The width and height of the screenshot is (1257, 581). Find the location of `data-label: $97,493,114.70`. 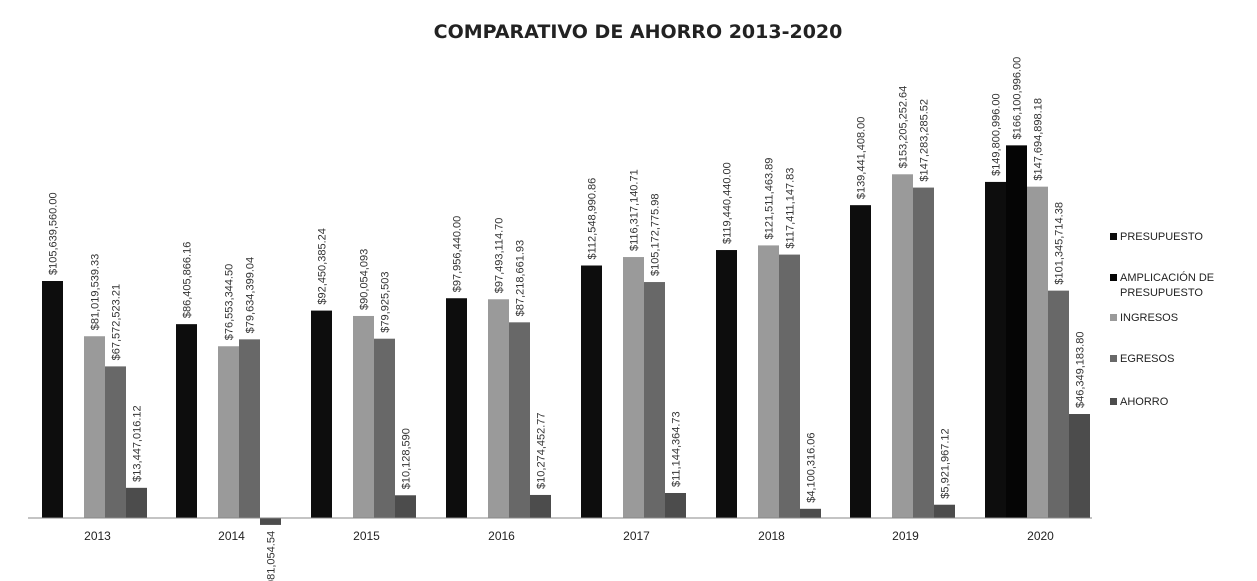

data-label: $97,493,114.70 is located at coordinates (500, 256).